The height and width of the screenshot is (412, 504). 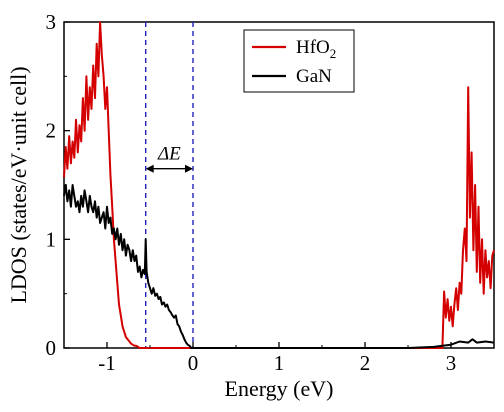 What do you see at coordinates (169, 185) in the screenshot?
I see `energy-markers` at bounding box center [169, 185].